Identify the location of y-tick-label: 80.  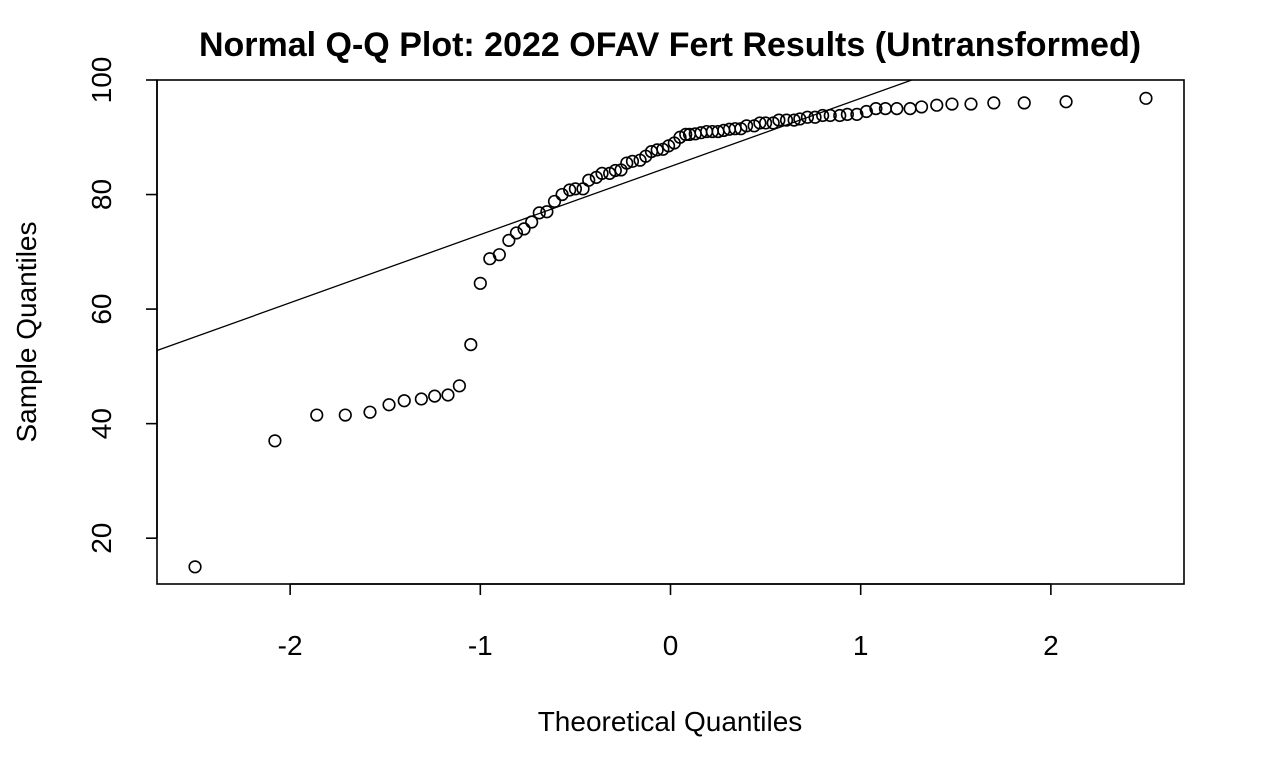
(101, 194).